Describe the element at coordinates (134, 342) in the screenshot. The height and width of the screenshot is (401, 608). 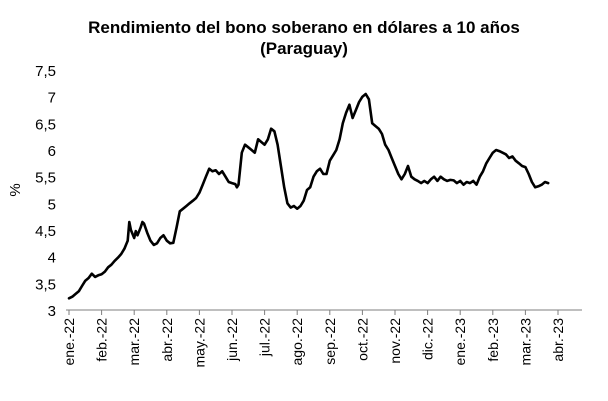
I see `x-tick-label: mar.-22` at that location.